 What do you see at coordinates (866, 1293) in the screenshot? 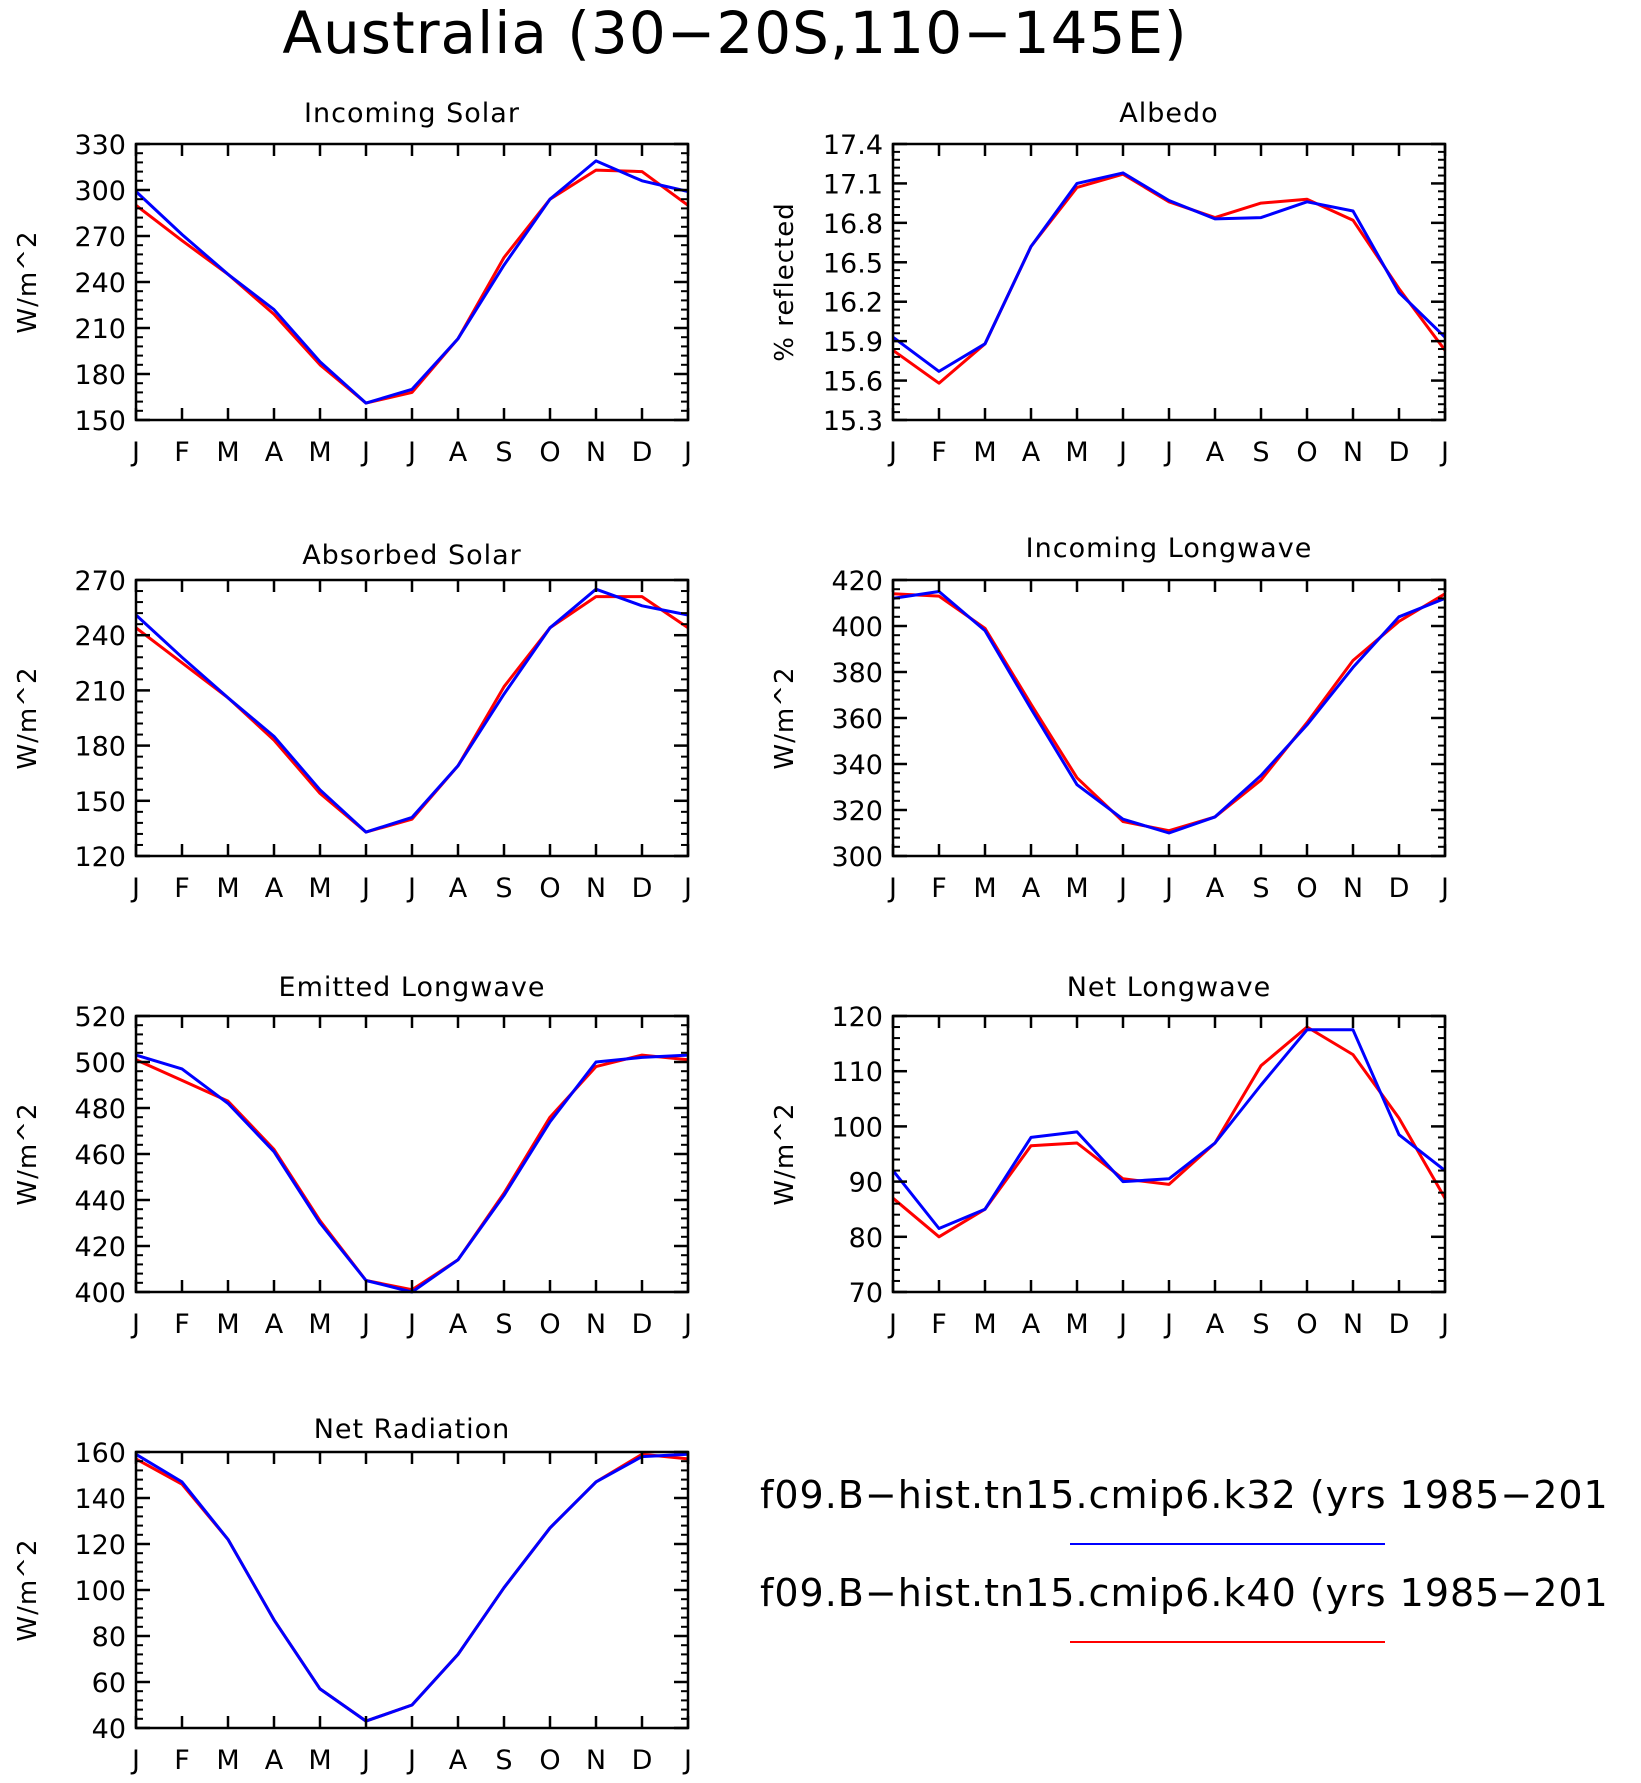
I see `y-tick-label: 70` at bounding box center [866, 1293].